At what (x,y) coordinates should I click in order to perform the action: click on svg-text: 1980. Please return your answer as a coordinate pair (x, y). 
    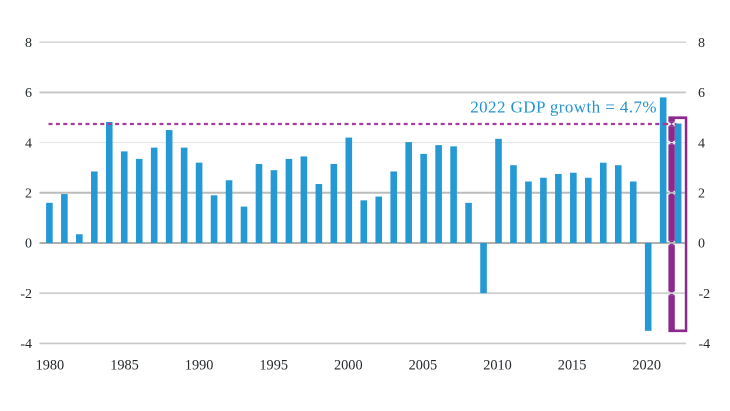
    Looking at the image, I should click on (50, 366).